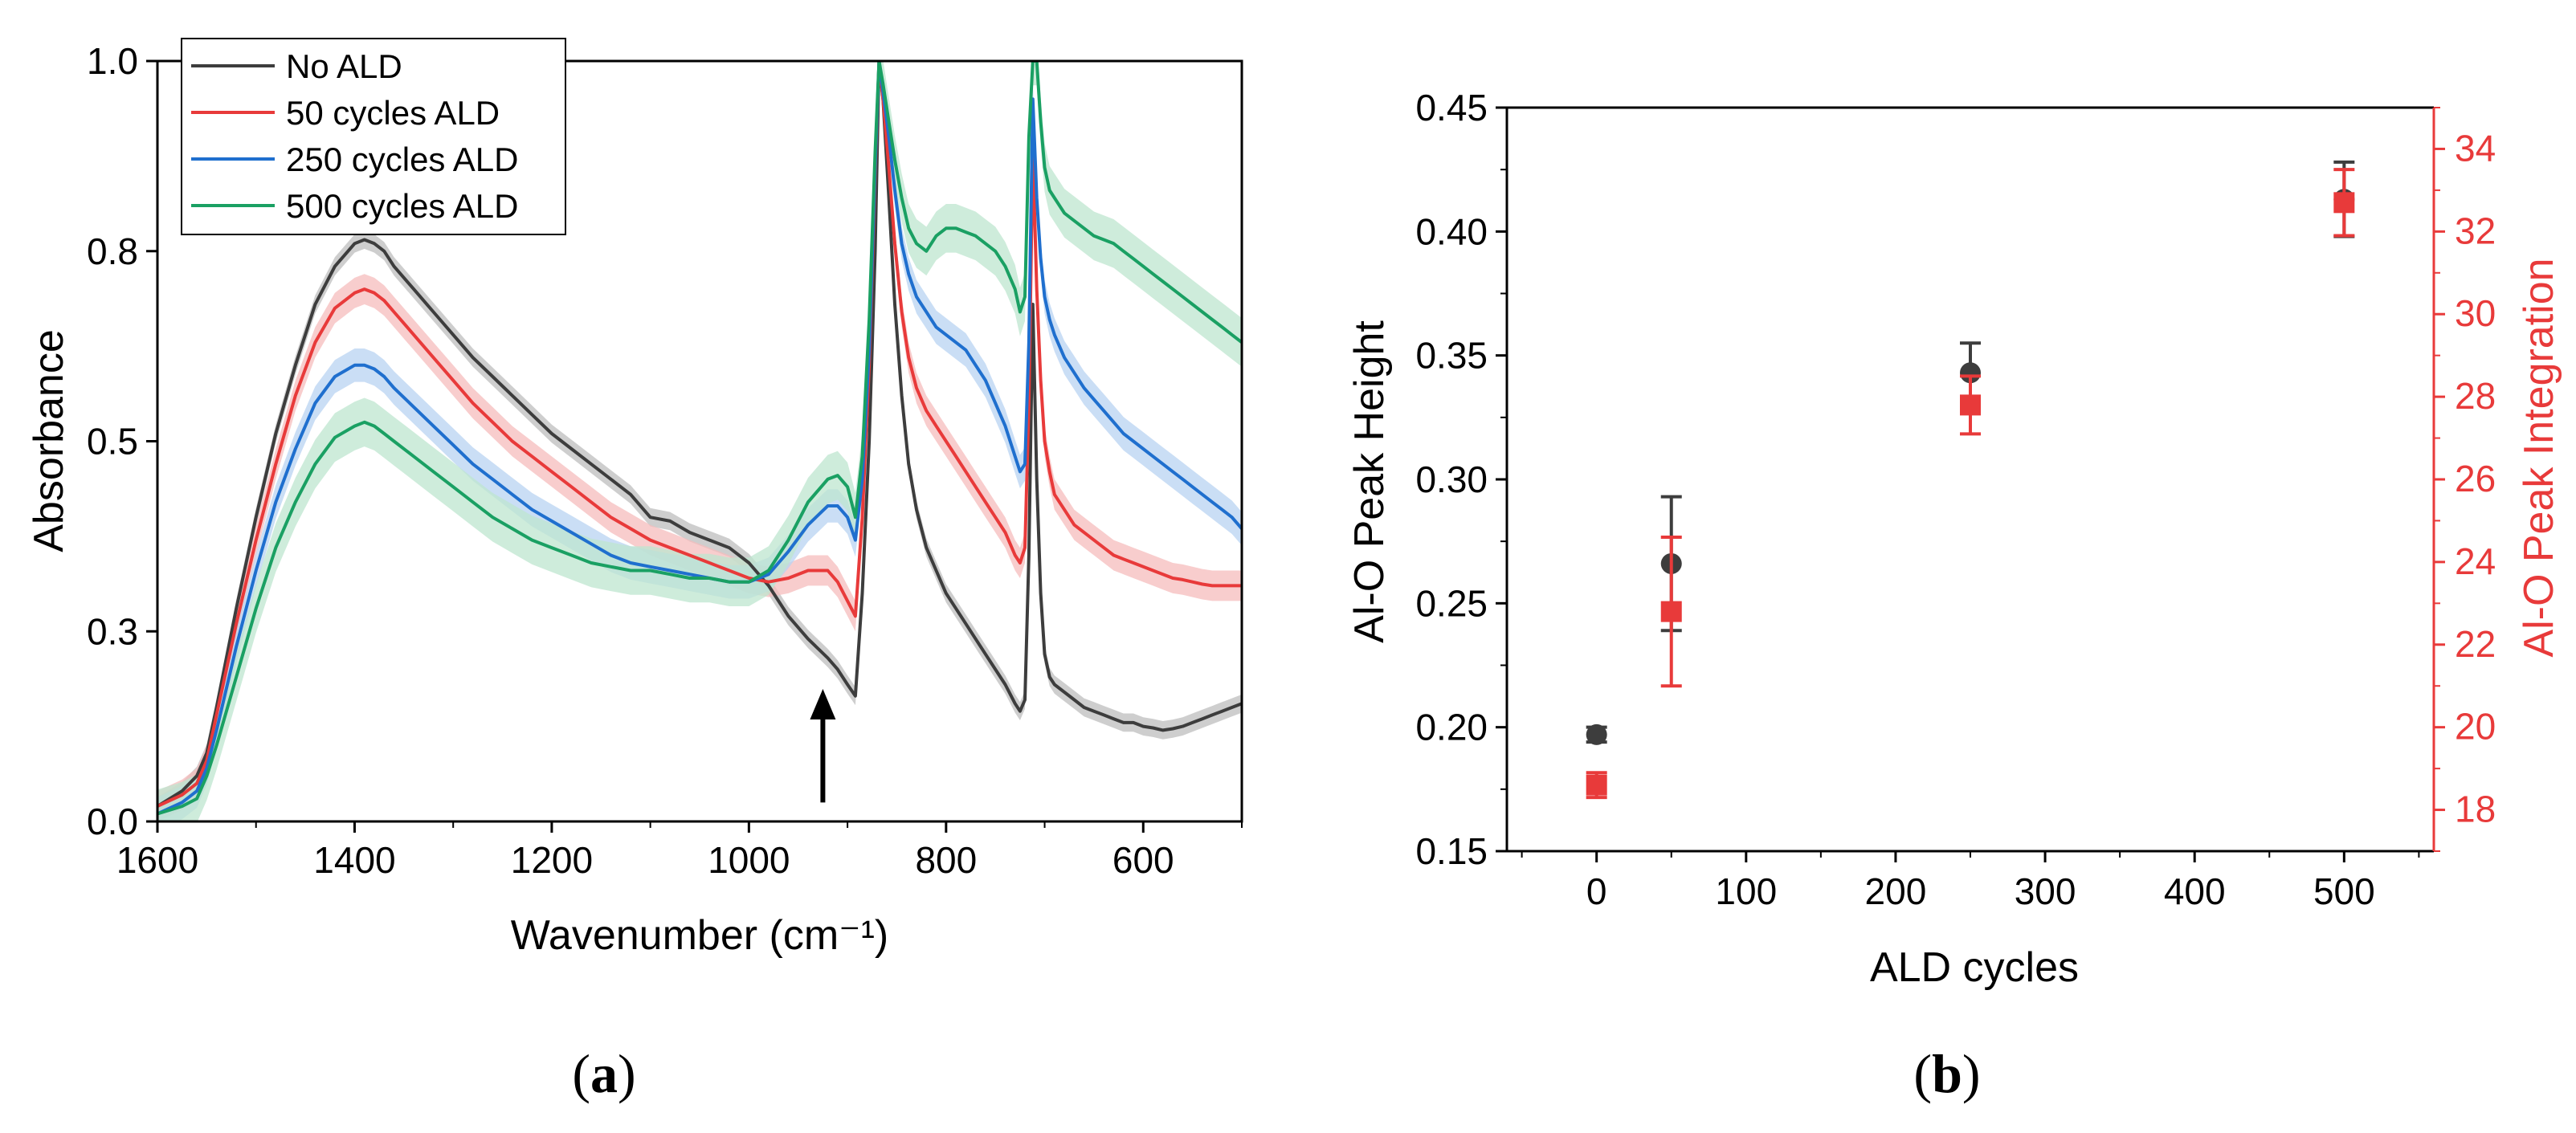 The image size is (2576, 1133). I want to click on legend-entry-2: 250 cycles ALD, so click(402, 159).